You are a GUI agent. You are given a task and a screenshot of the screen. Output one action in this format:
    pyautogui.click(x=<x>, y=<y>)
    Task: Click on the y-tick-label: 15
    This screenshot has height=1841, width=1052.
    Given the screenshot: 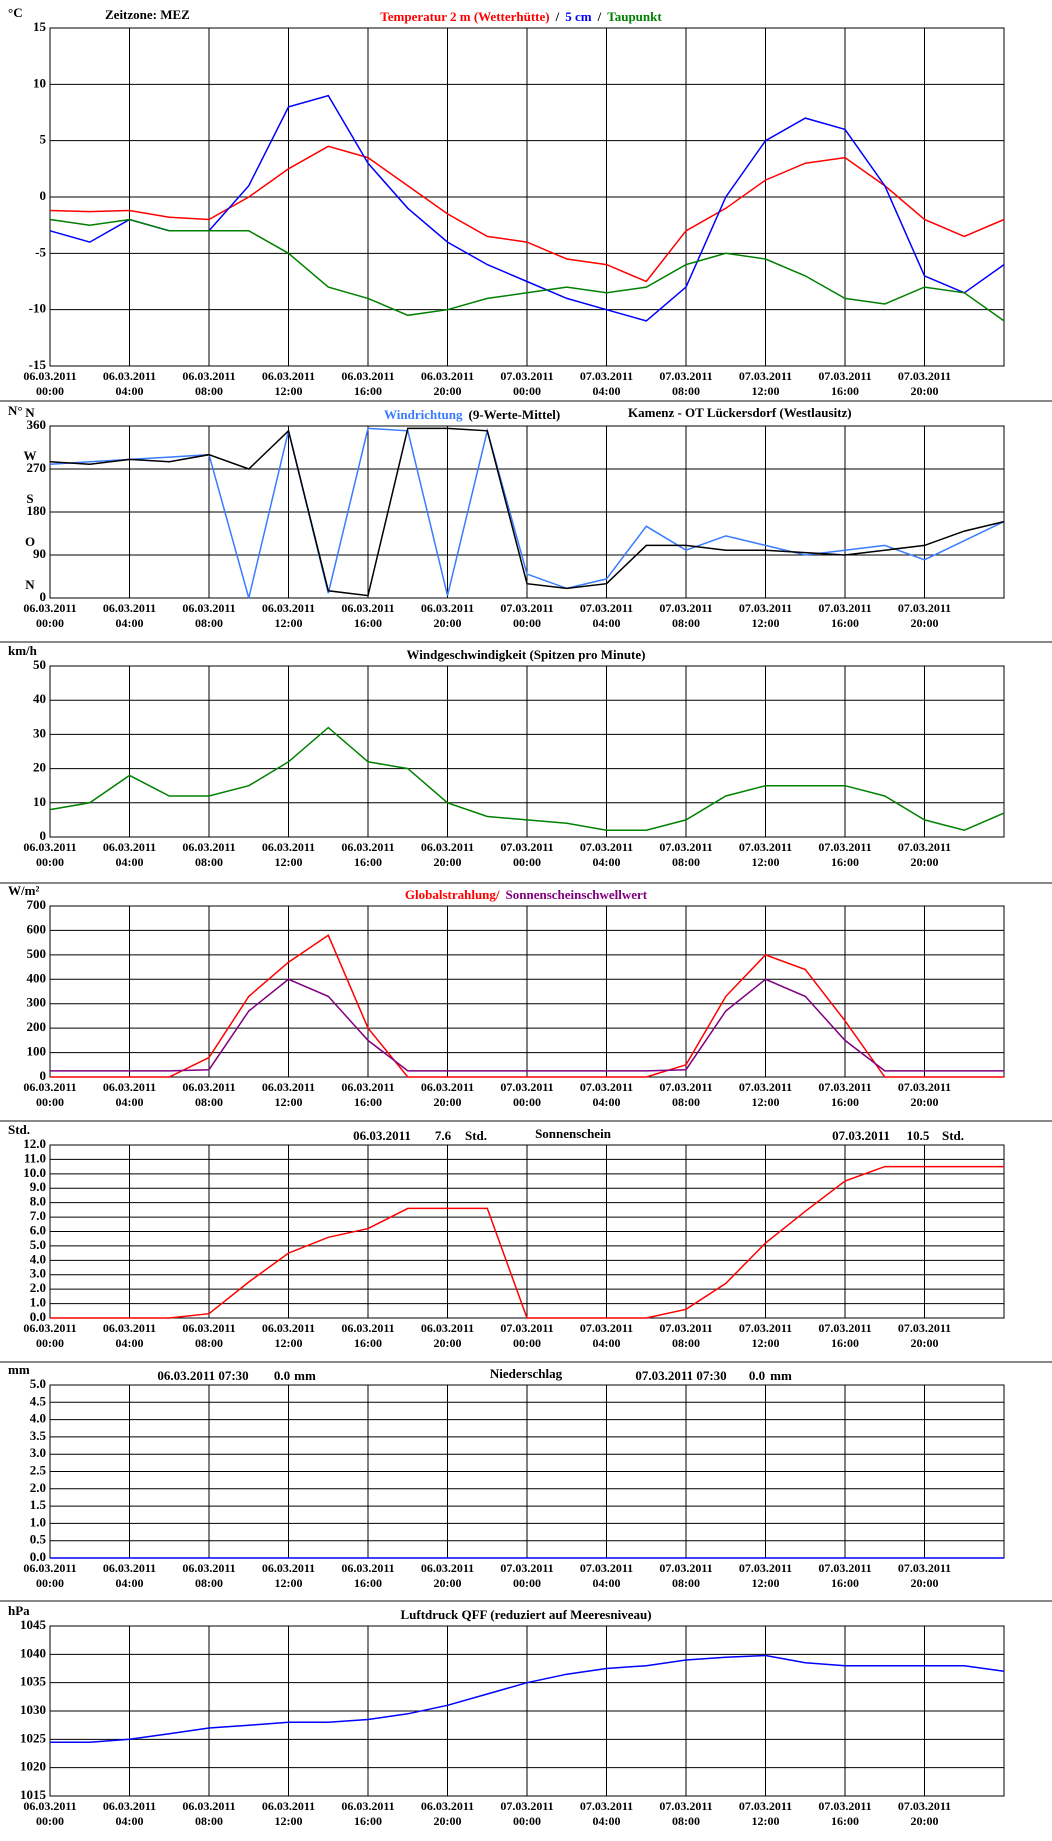 What is the action you would take?
    pyautogui.click(x=40, y=26)
    